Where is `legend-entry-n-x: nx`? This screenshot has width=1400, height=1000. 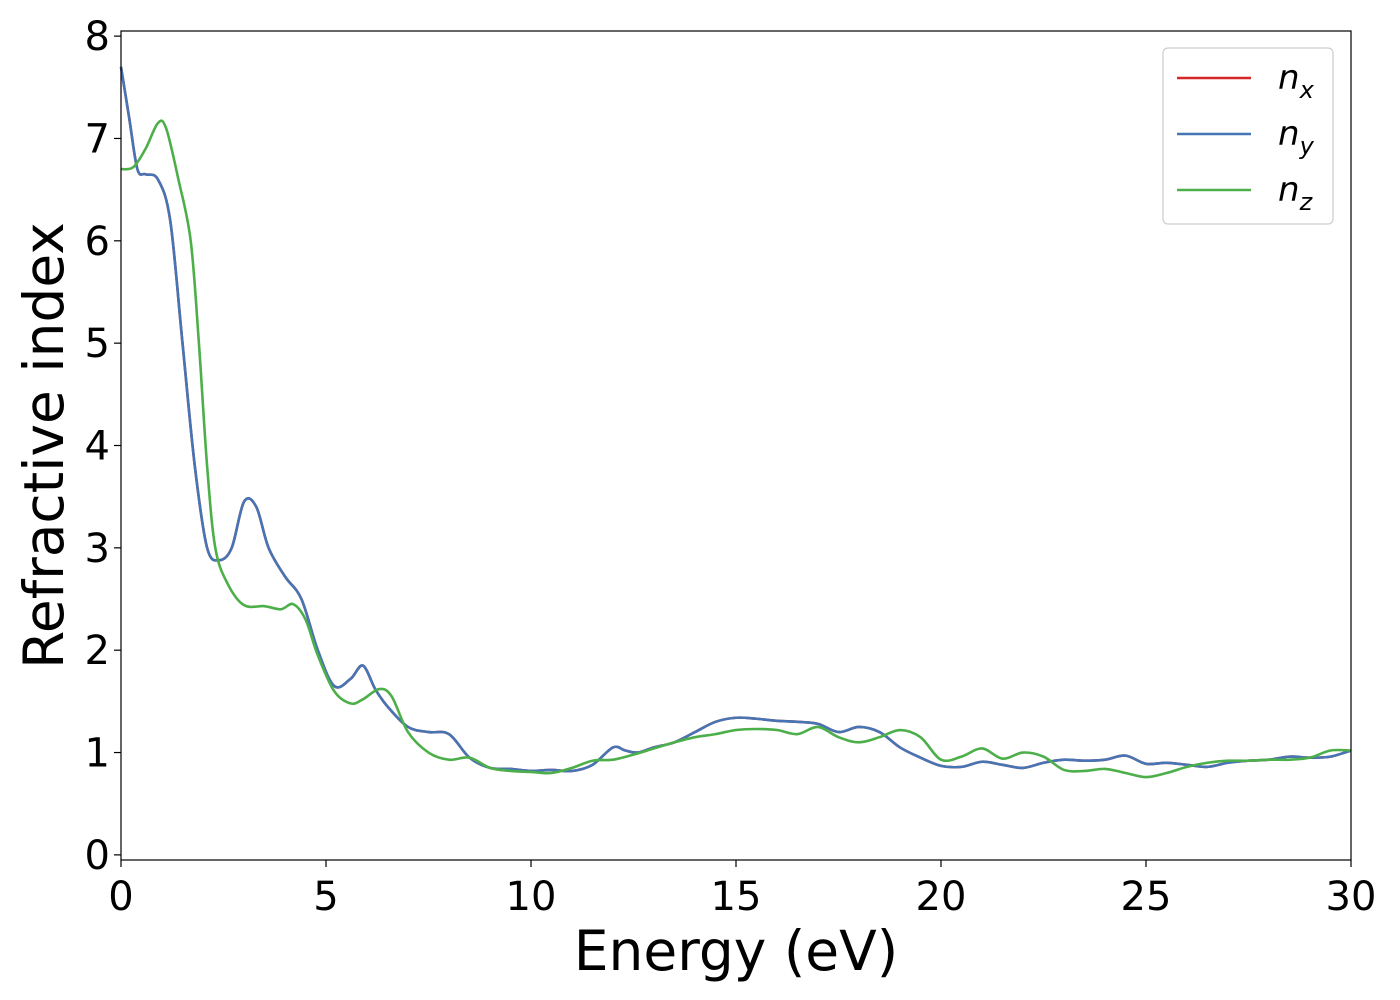
legend-entry-n-x: nx is located at coordinates (1246, 81).